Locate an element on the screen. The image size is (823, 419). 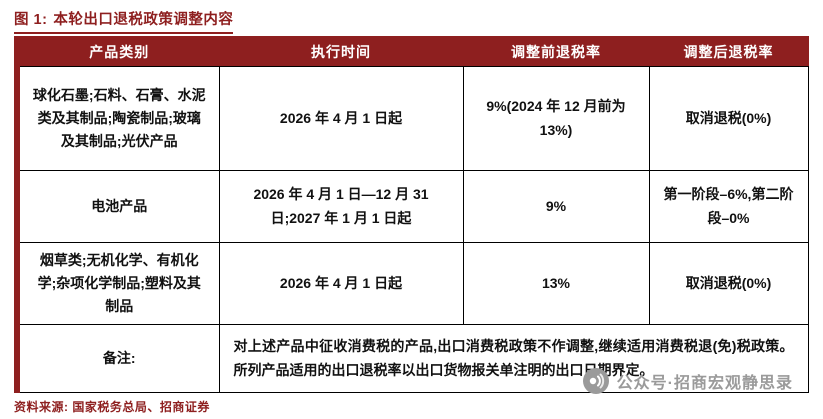
watermark: 公众号·招商宏观静思录 is located at coordinates (687, 381).